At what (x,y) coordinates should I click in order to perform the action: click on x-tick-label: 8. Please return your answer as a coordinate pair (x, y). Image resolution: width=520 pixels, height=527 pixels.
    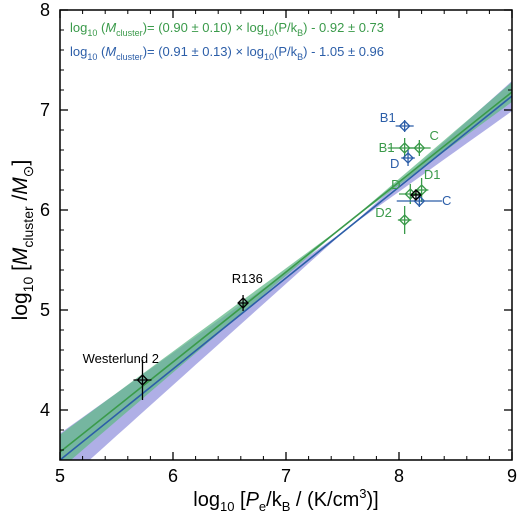
    Looking at the image, I should click on (399, 476).